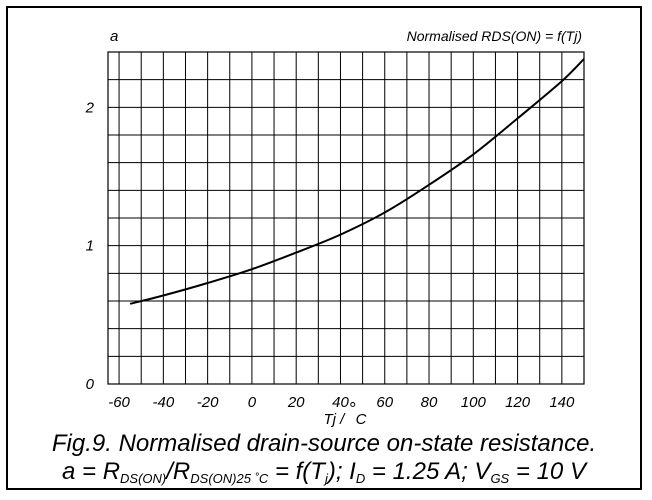  I want to click on caption-eq: = f(T, so click(296, 471).